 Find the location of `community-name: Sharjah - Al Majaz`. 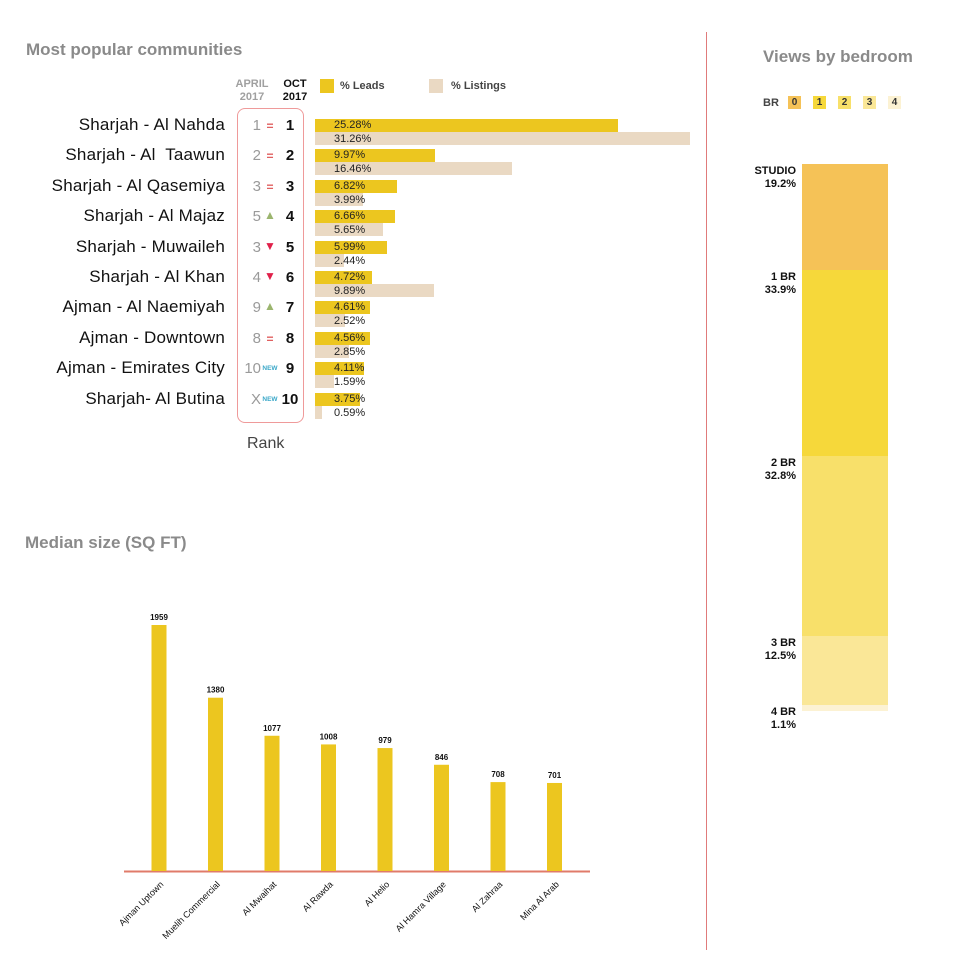

community-name: Sharjah - Al Majaz is located at coordinates (154, 216).